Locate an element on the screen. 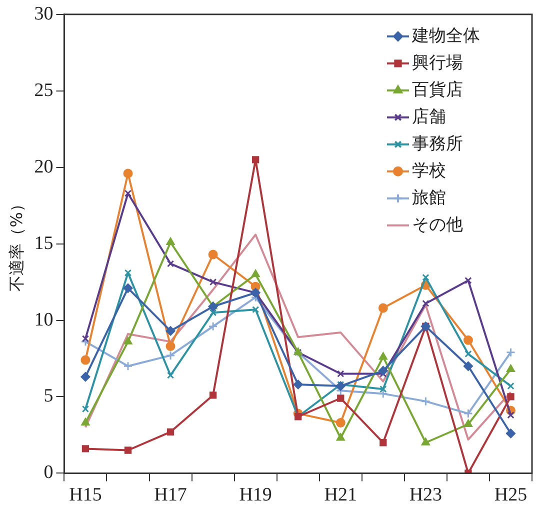  legend-label: 旅館 is located at coordinates (429, 198).